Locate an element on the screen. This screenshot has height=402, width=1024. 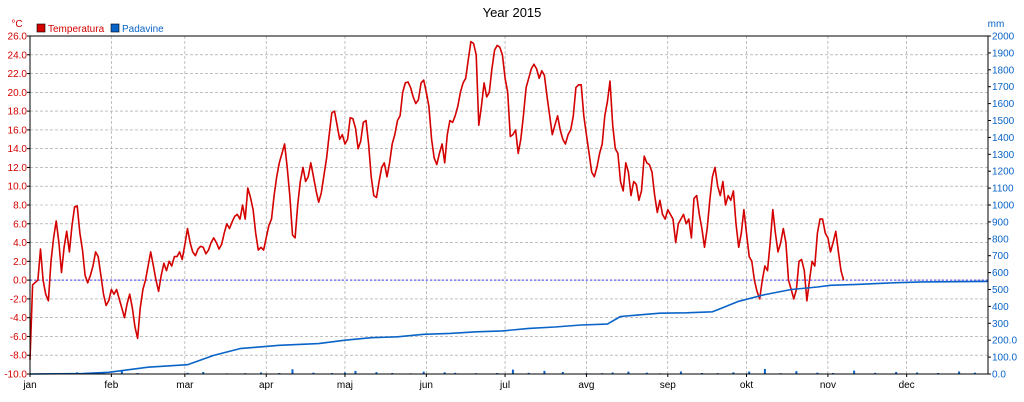
left-tick-label: 20.0 is located at coordinates (18, 93).